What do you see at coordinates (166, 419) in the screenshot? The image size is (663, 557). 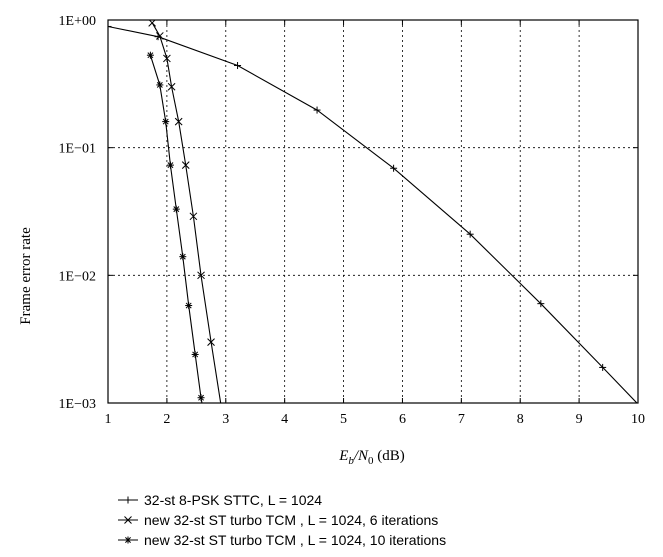 I see `x-tick-label: 2` at bounding box center [166, 419].